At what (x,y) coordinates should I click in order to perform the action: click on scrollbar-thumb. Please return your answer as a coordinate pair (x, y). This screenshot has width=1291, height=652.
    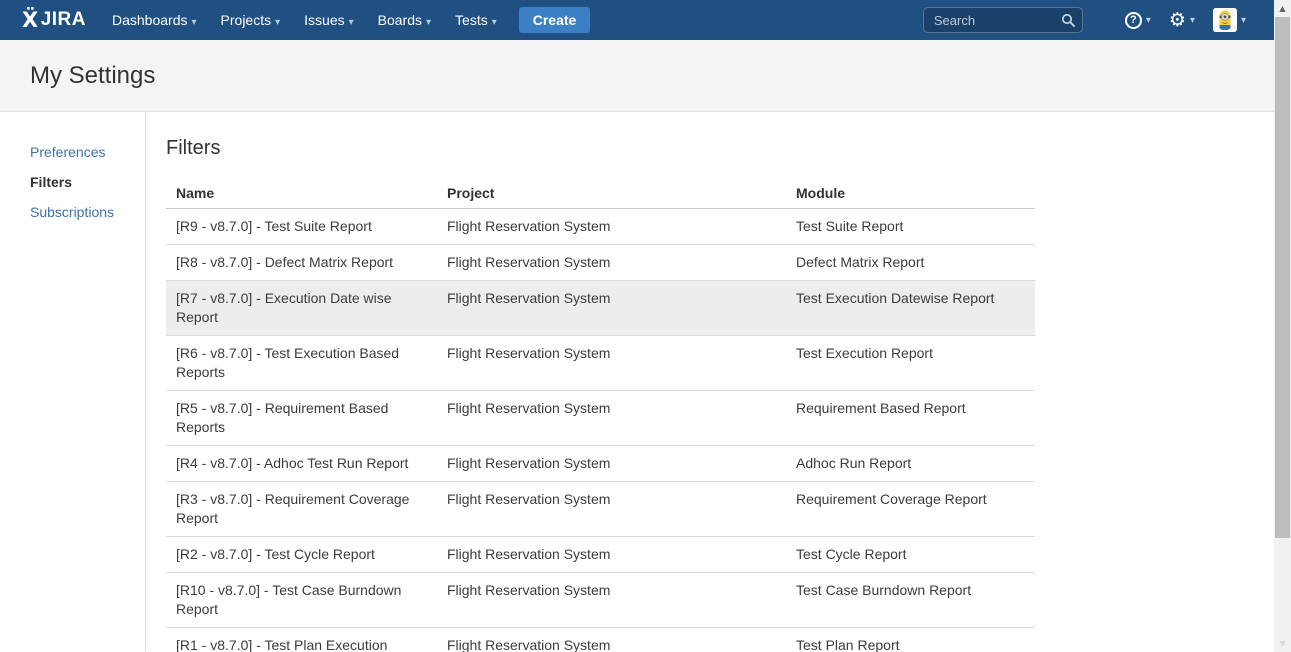
    Looking at the image, I should click on (1282, 277).